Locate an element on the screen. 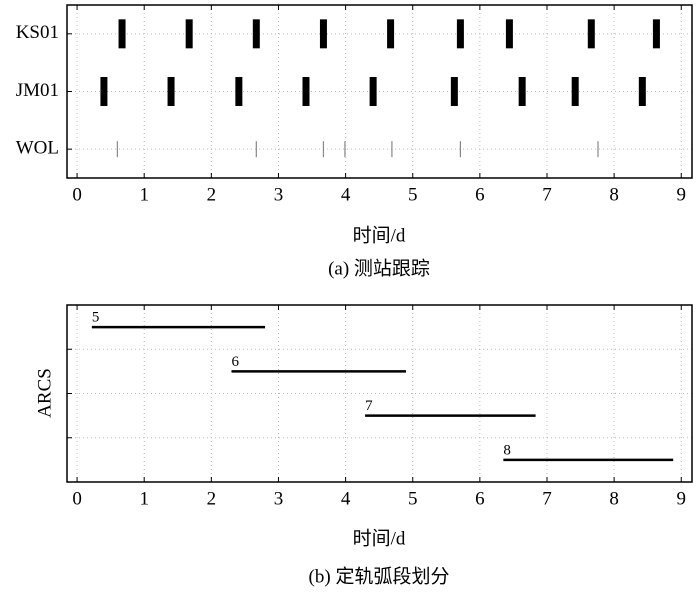 Image resolution: width=700 pixels, height=594 pixels. segment-label: 6 is located at coordinates (235, 362).